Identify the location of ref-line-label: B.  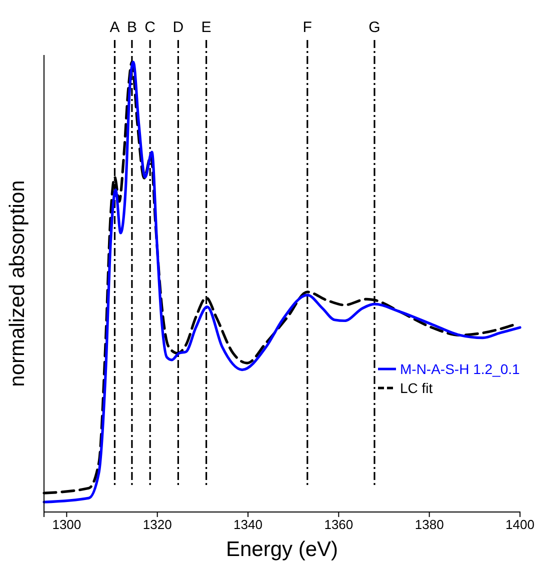
(131, 27).